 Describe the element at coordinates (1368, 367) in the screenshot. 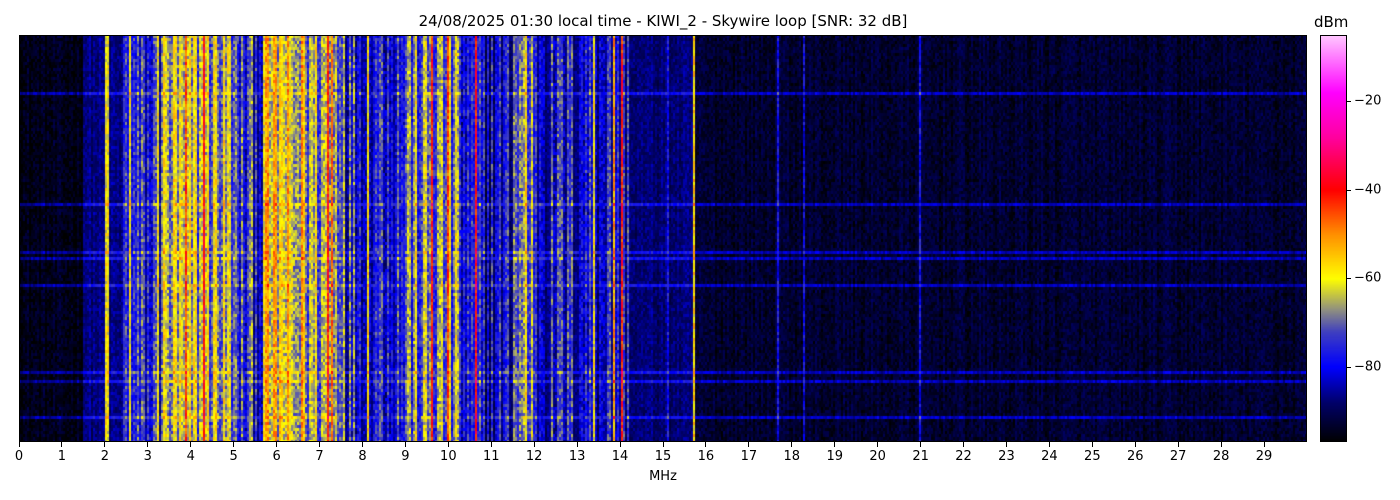

I see `colorbar-tick-label: −80` at that location.